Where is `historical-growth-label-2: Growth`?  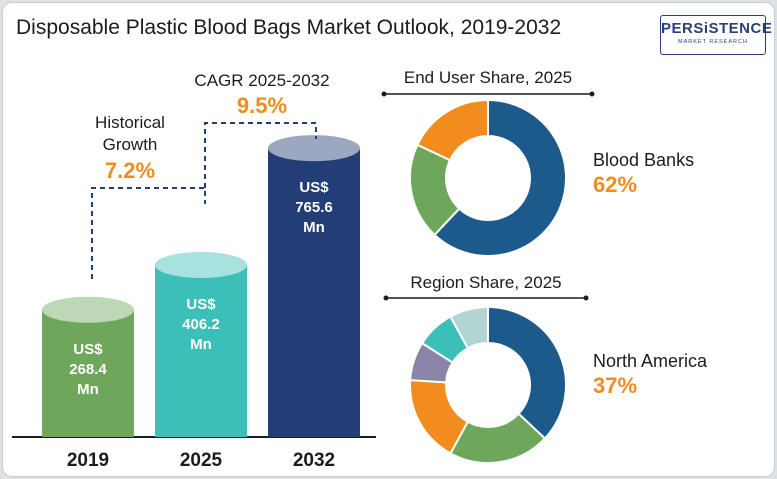
historical-growth-label-2: Growth is located at coordinates (130, 144).